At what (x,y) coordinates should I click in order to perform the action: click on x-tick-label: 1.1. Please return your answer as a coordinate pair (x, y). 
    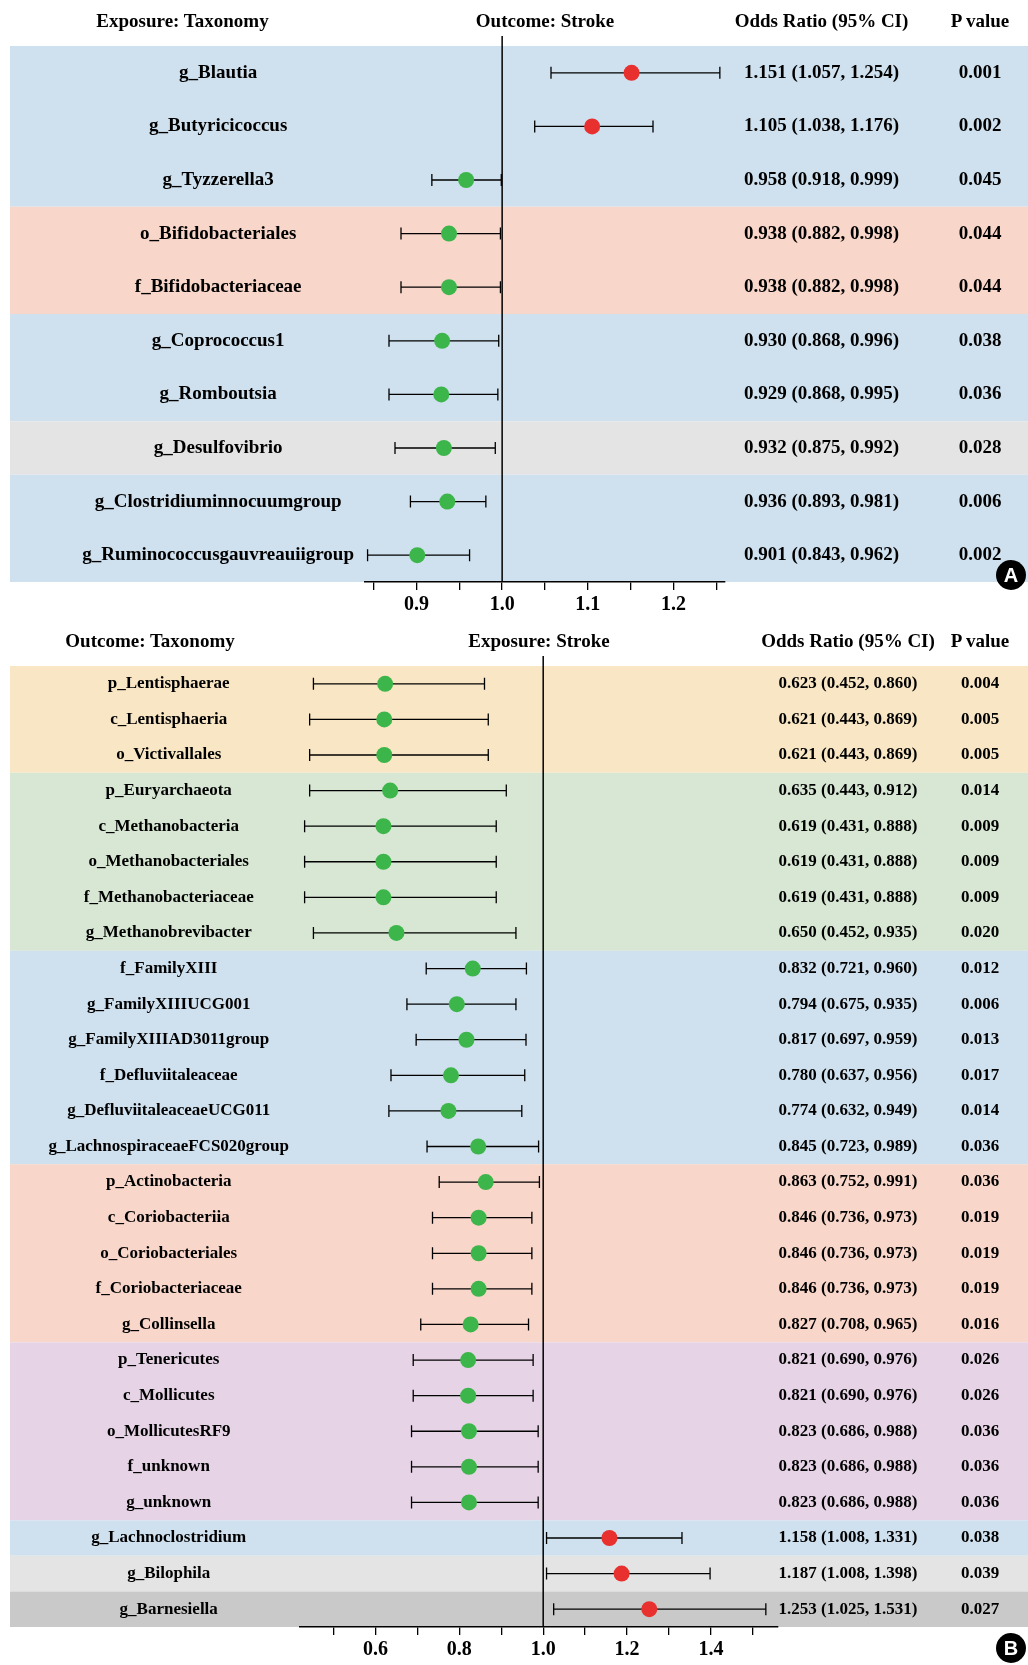
    Looking at the image, I should click on (588, 603).